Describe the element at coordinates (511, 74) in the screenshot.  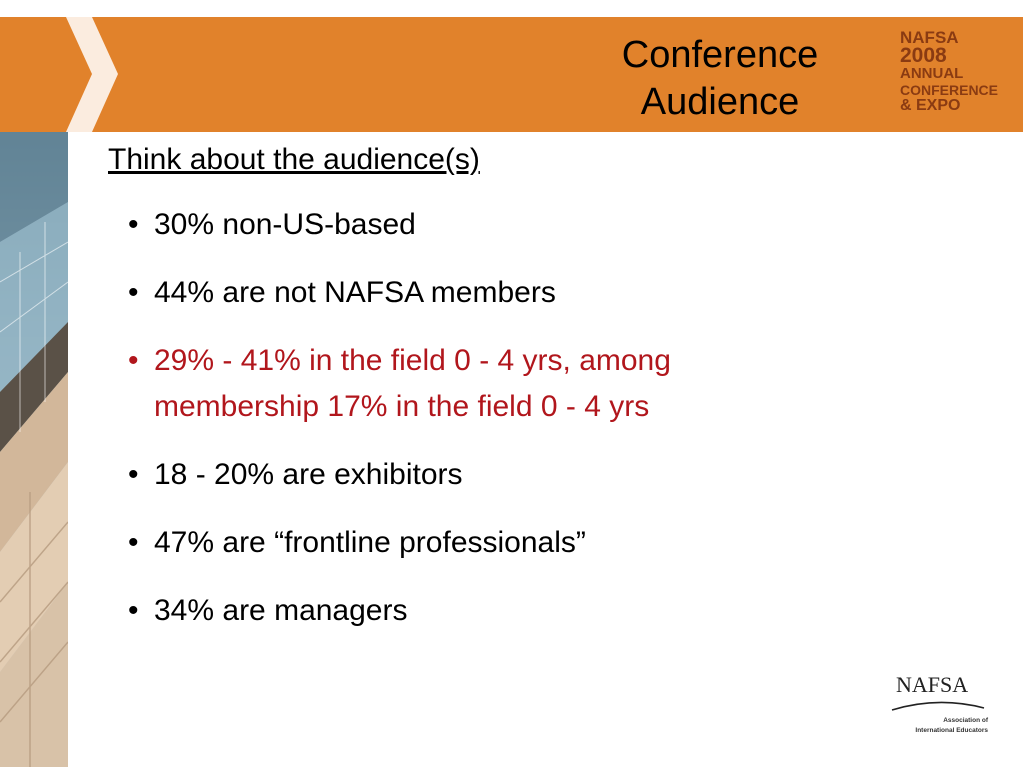
I see `header-banner` at that location.